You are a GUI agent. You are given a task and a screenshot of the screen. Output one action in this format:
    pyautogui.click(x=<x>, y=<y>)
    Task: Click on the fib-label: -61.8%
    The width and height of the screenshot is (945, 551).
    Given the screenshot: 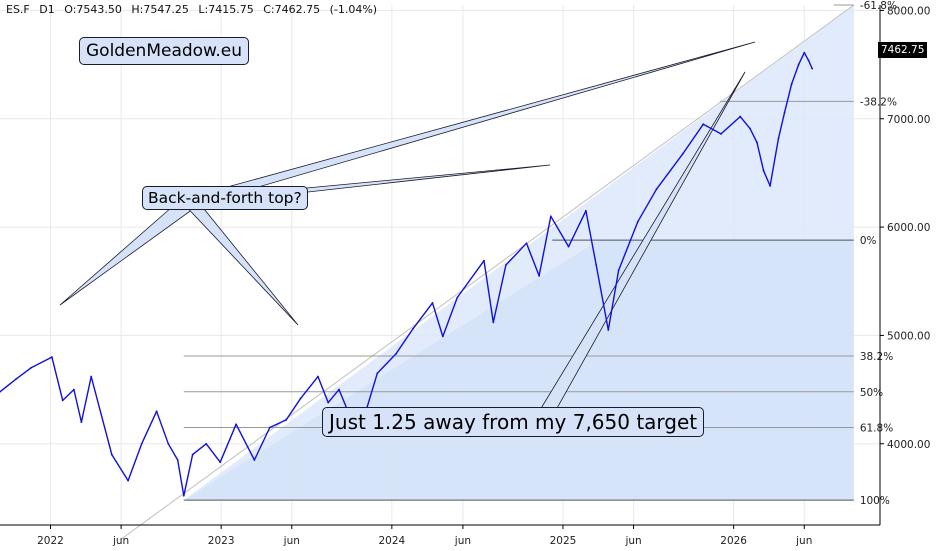 What is the action you would take?
    pyautogui.click(x=878, y=6)
    